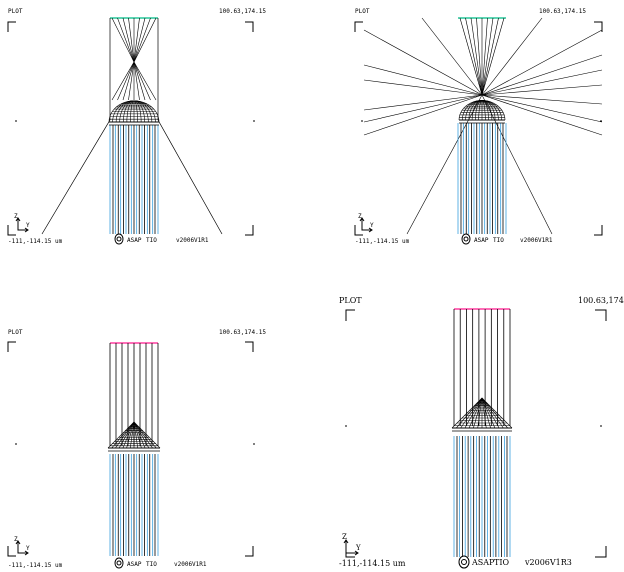 The image size is (624, 572). I want to click on plot-4-axis-triad, so click(351, 547).